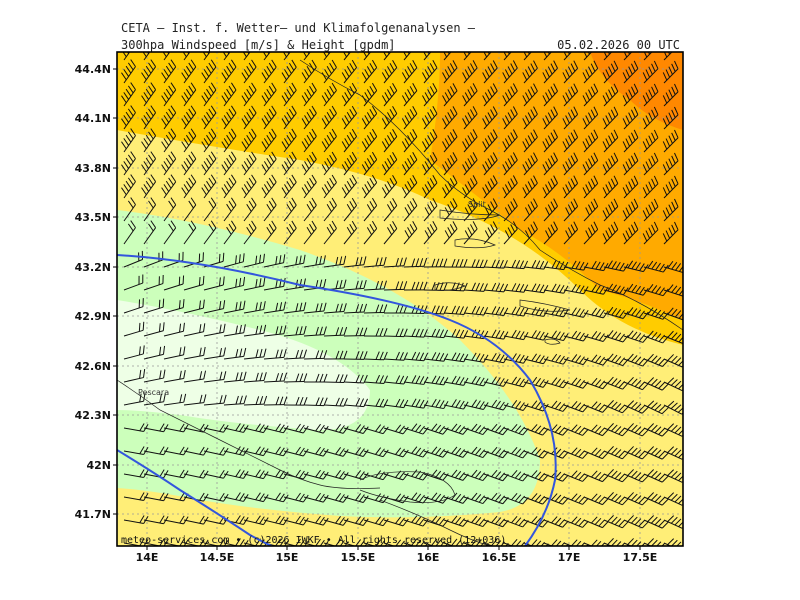  Describe the element at coordinates (147, 557) in the screenshot. I see `lon-label: 14E` at that location.